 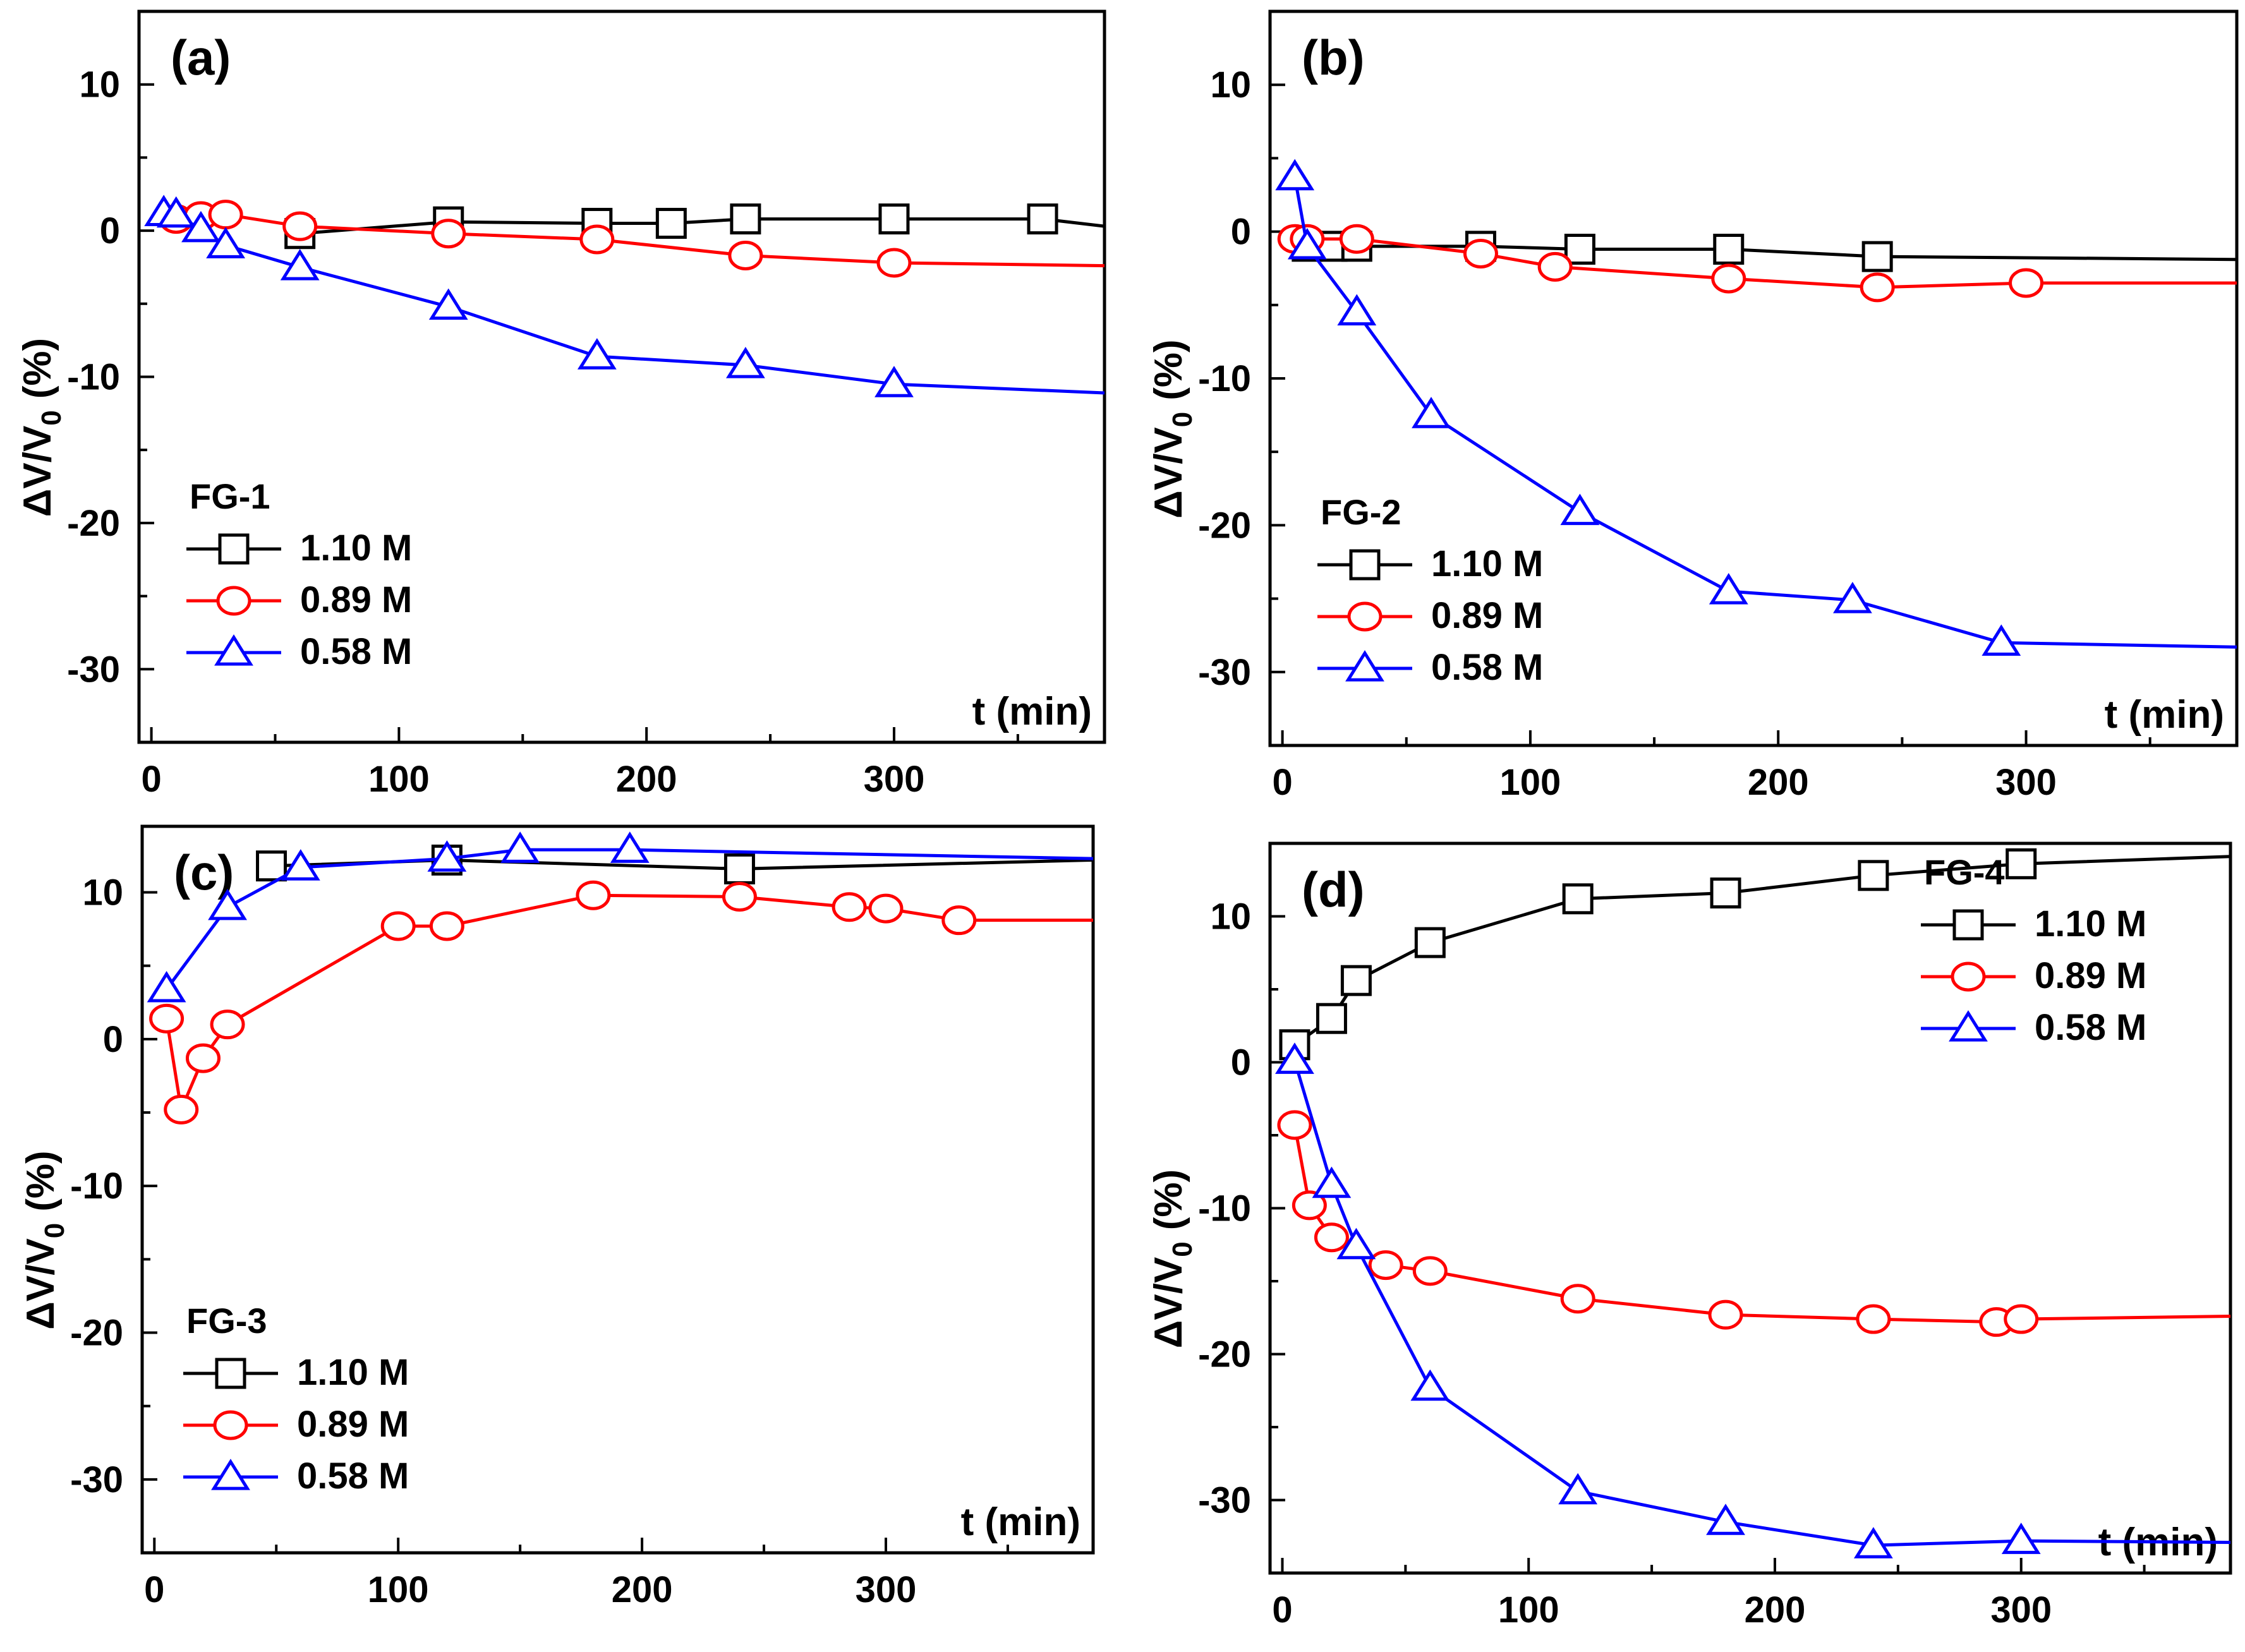 I want to click on legend-title: FG-2, so click(x=1361, y=512).